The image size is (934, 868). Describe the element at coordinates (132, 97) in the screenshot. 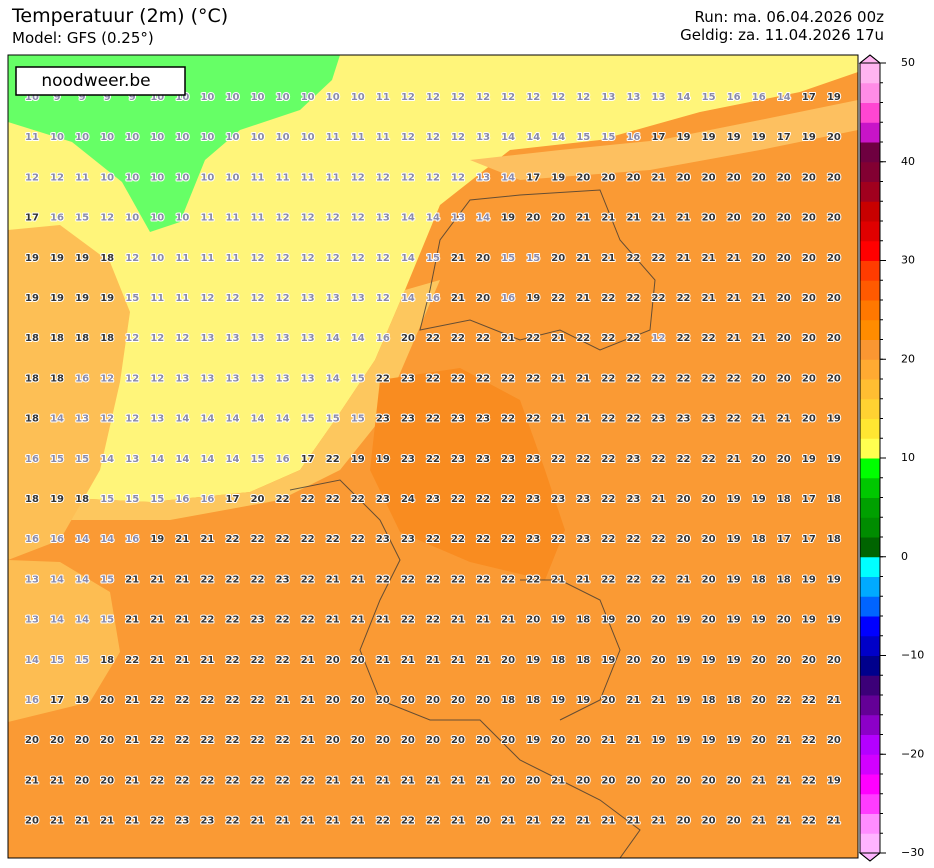

I see `temperature-value: 9` at that location.